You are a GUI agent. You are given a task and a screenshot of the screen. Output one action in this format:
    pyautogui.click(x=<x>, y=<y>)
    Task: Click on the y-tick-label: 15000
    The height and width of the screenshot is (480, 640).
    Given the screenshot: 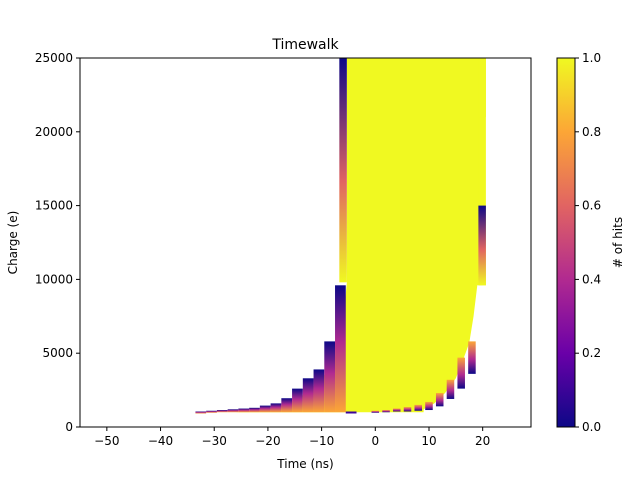 What is the action you would take?
    pyautogui.click(x=54, y=206)
    